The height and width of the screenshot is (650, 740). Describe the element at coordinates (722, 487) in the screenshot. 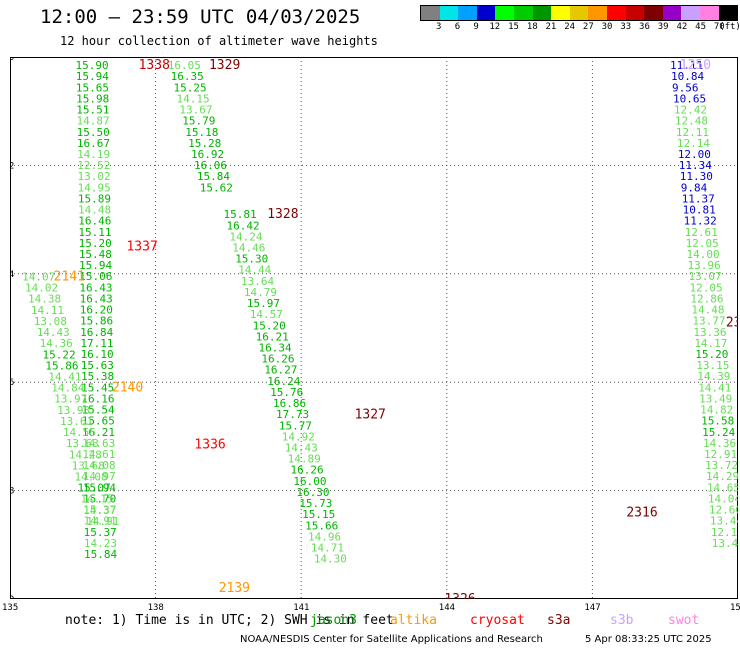

I see `wave-height-value: 14.65` at that location.